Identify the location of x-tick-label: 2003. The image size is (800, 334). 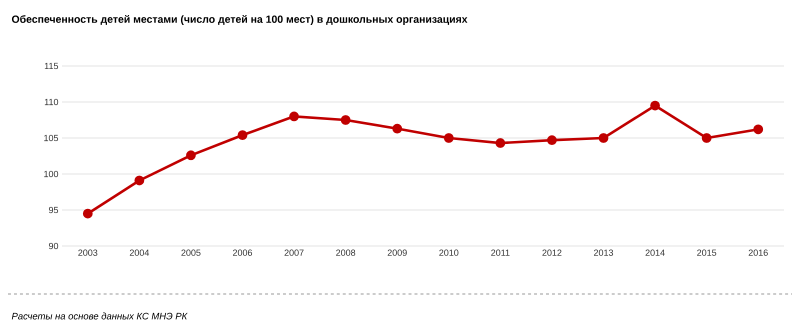
(88, 253).